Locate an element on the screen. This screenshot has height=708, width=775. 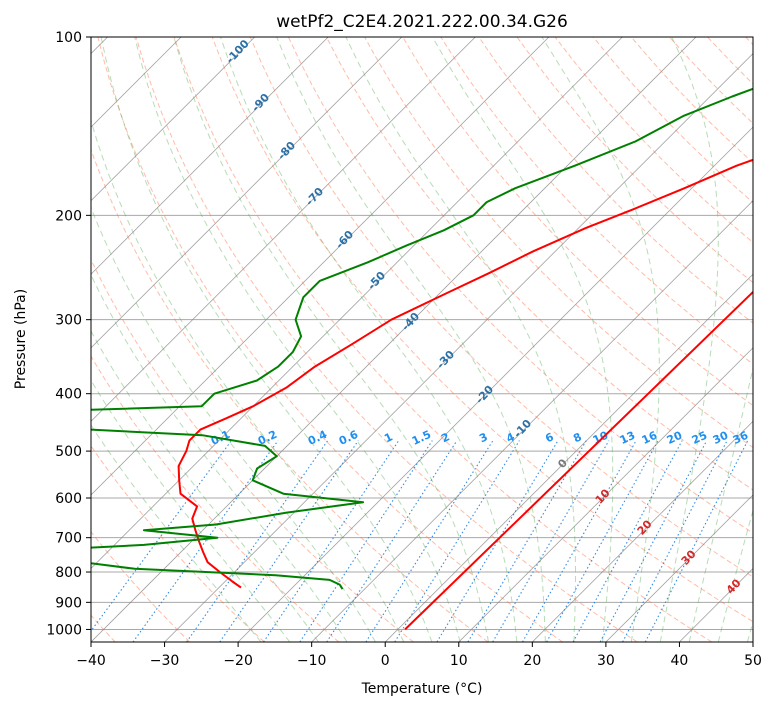
y-tick-label: 800 is located at coordinates (68, 573).